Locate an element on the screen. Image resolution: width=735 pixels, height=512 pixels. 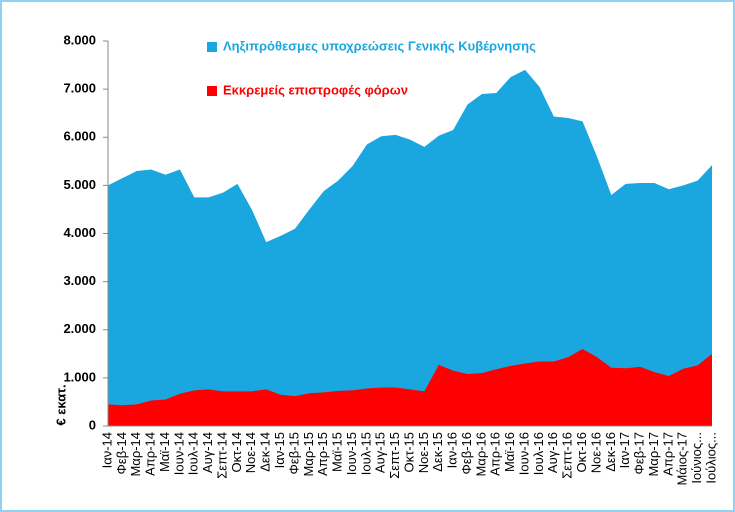
x-tick-label: Σεπτ-16 is located at coordinates (567, 455).